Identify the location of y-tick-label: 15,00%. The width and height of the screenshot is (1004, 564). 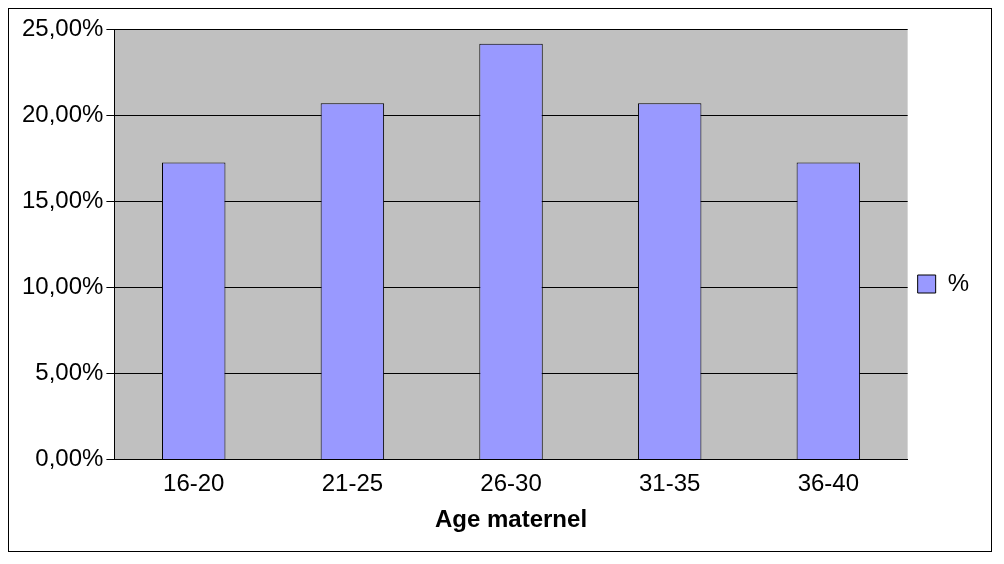
(62, 199).